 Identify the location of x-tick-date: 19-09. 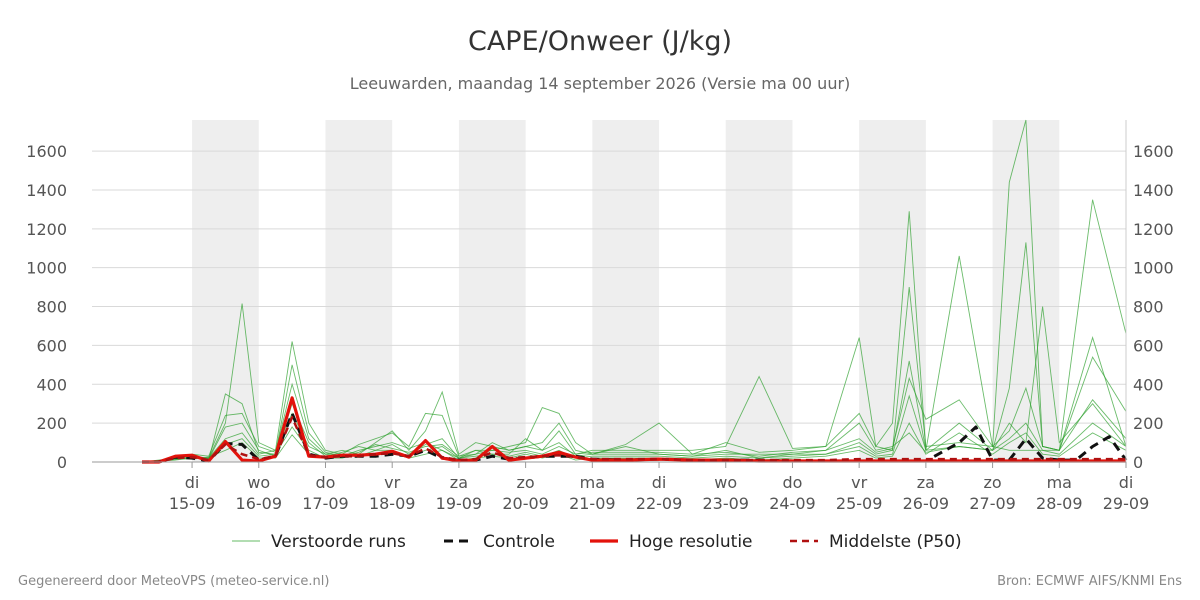
(459, 503).